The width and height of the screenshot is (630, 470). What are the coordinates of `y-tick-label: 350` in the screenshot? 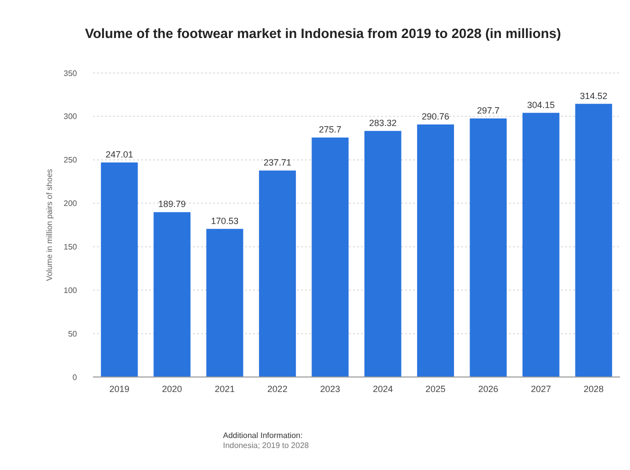 It's located at (71, 73).